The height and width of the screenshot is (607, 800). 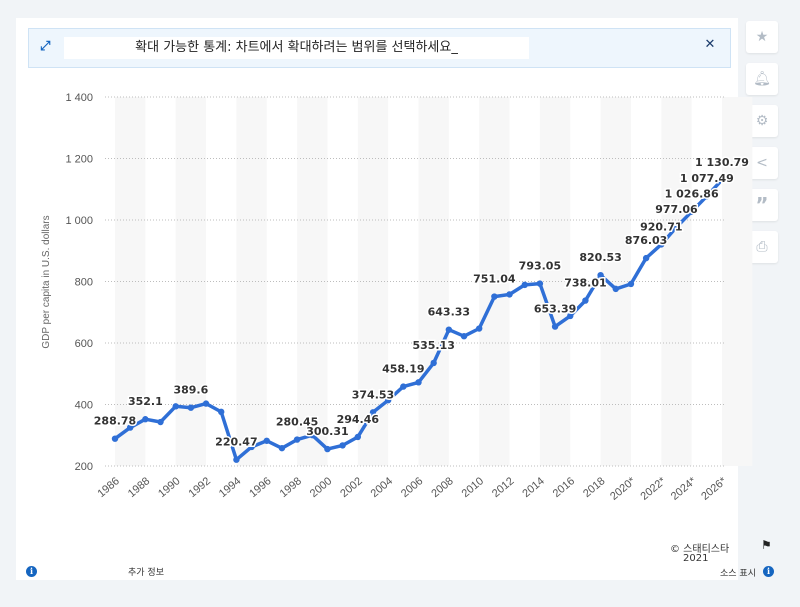 I want to click on flag-icon: ⚑, so click(x=766, y=545).